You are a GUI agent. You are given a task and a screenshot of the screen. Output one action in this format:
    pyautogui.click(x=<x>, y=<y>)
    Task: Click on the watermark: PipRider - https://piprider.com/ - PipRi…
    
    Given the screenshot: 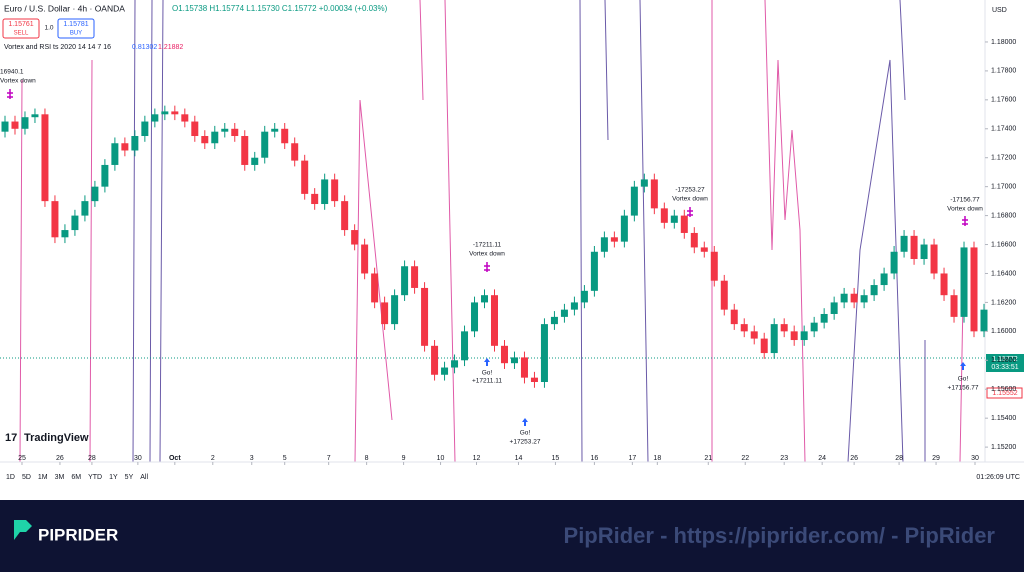 What is the action you would take?
    pyautogui.click(x=780, y=535)
    